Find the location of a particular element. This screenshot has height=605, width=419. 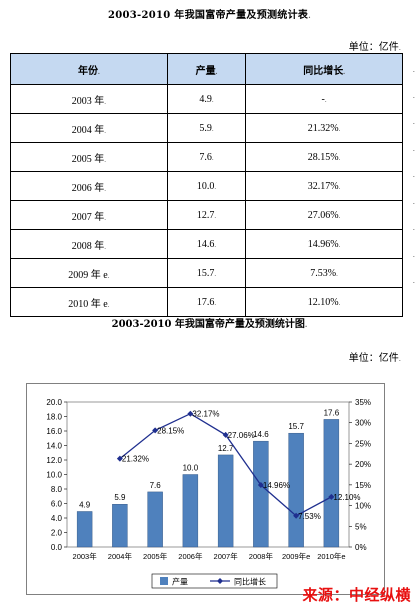

growth-value-label: 14.96% is located at coordinates (276, 485).